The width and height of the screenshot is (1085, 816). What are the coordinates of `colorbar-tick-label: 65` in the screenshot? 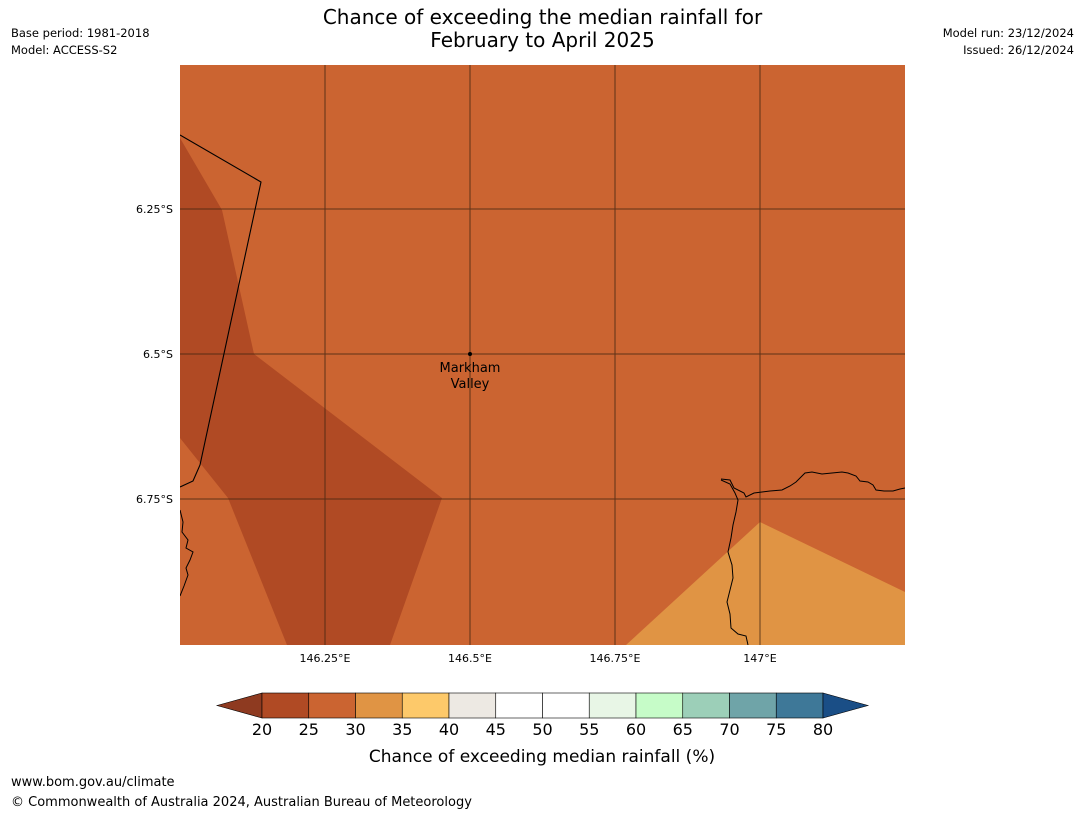 It's located at (683, 729).